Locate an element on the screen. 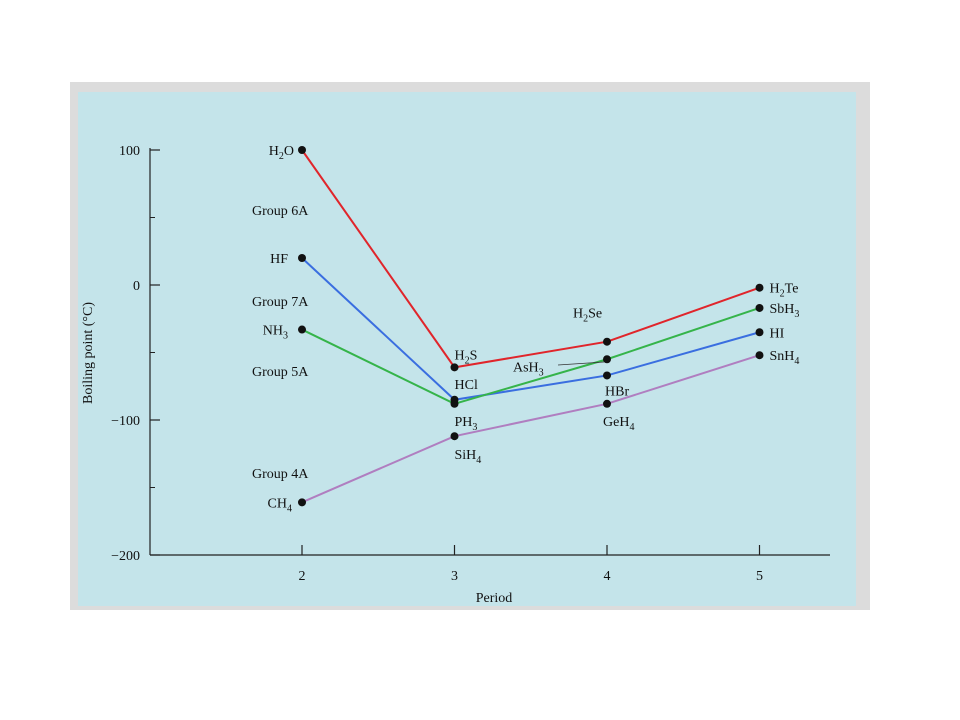 The image size is (960, 720). point-label: H2S is located at coordinates (466, 357).